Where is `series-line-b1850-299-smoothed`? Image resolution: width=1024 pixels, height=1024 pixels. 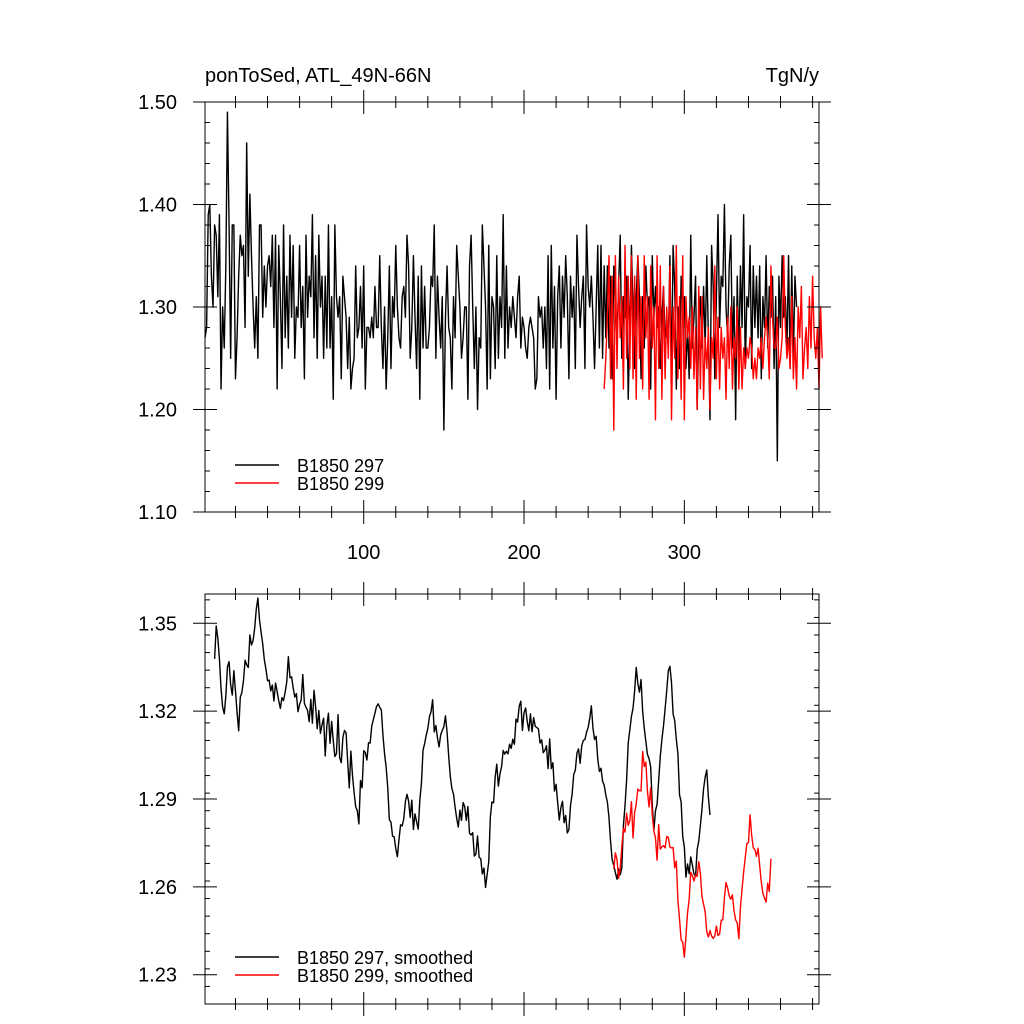 series-line-b1850-299-smoothed is located at coordinates (692, 854).